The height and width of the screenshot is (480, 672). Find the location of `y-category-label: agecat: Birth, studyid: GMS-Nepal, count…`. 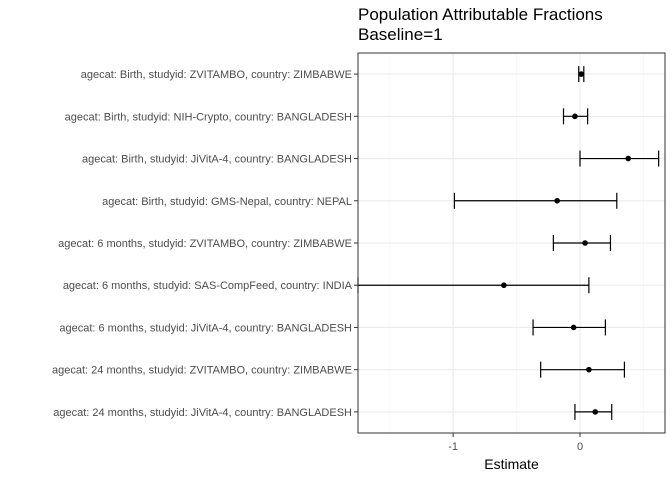

y-category-label: agecat: Birth, studyid: GMS-Nepal, count… is located at coordinates (227, 202).